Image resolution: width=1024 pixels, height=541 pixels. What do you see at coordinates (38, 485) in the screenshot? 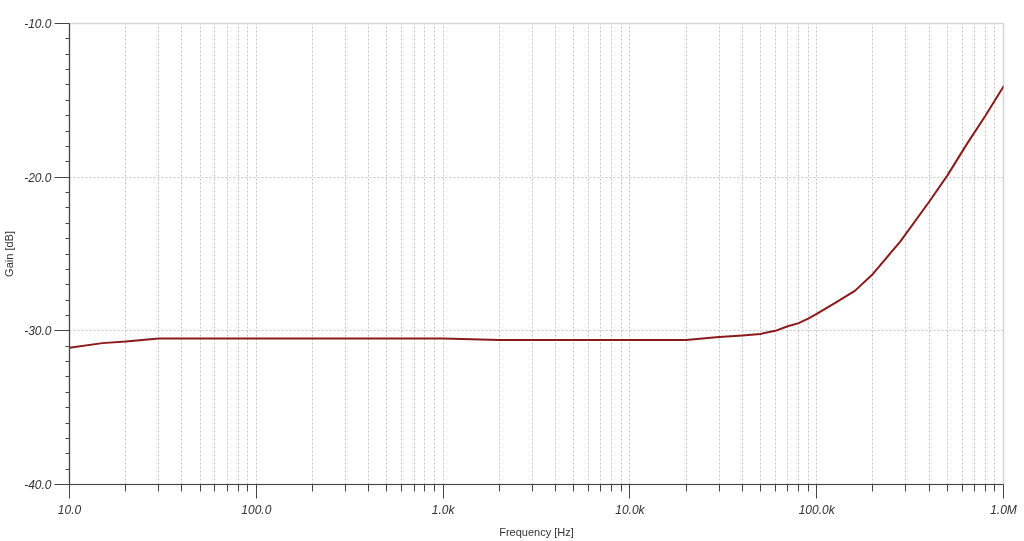
I see `y-tick-label: -40.0` at bounding box center [38, 485].